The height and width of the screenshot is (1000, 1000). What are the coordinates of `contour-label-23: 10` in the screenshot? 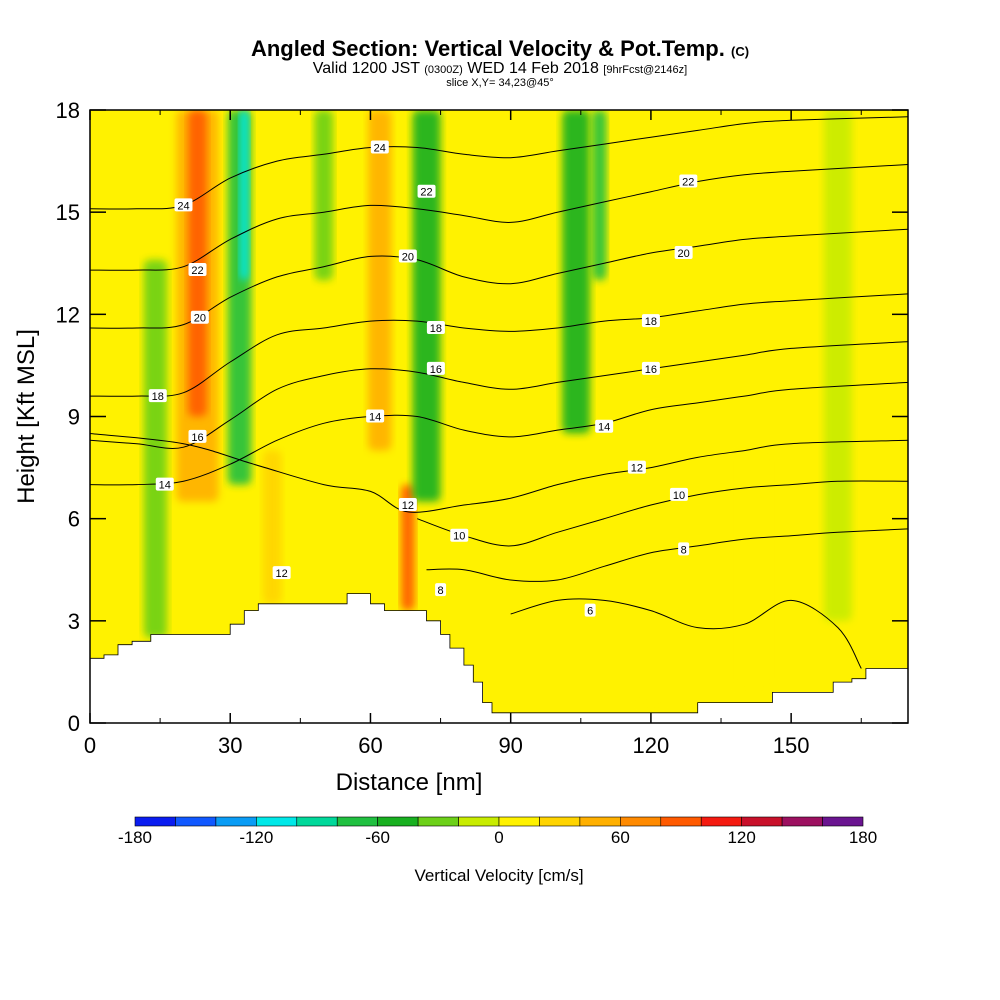 It's located at (678, 494).